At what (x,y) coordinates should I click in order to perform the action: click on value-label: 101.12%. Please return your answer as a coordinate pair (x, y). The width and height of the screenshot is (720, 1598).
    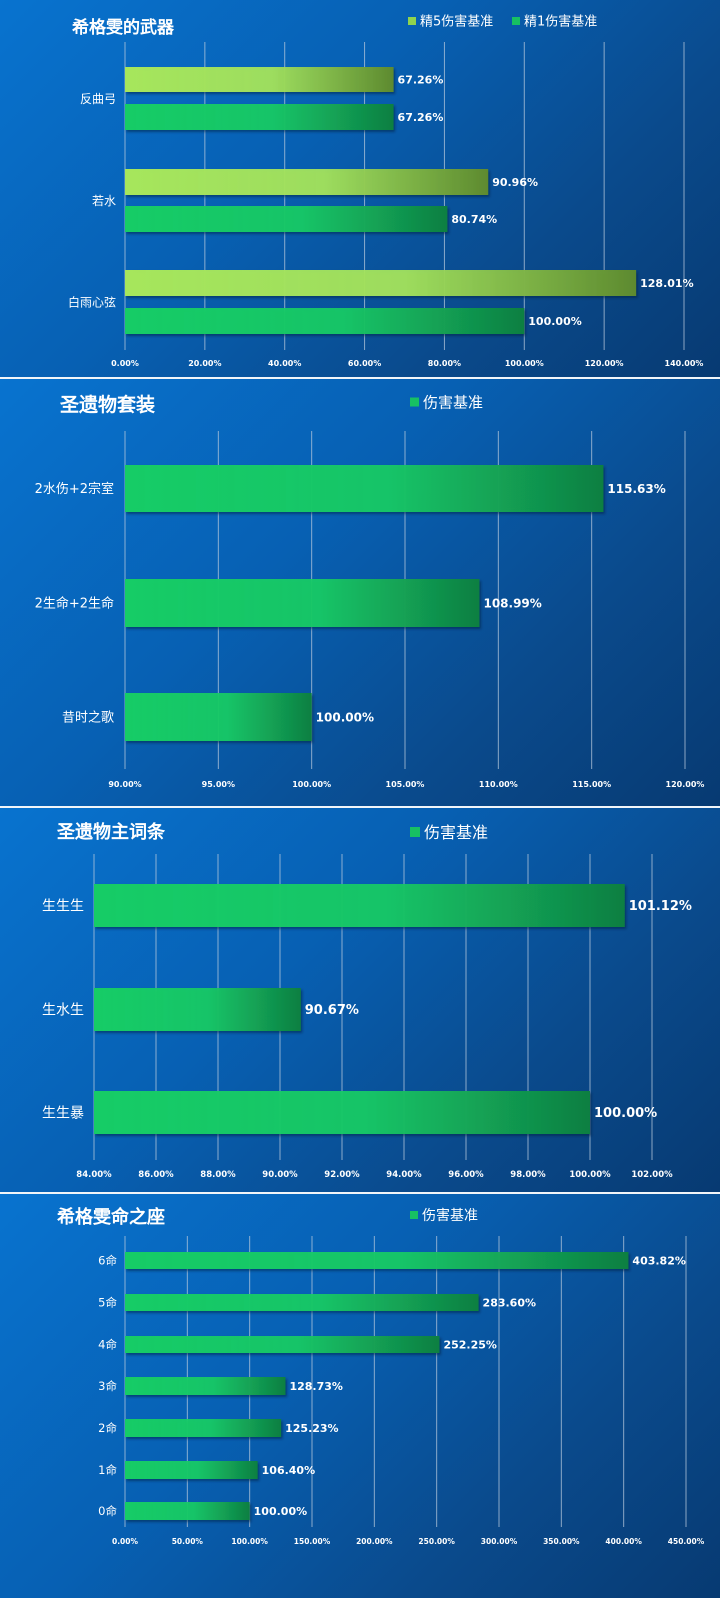
    Looking at the image, I should click on (660, 906).